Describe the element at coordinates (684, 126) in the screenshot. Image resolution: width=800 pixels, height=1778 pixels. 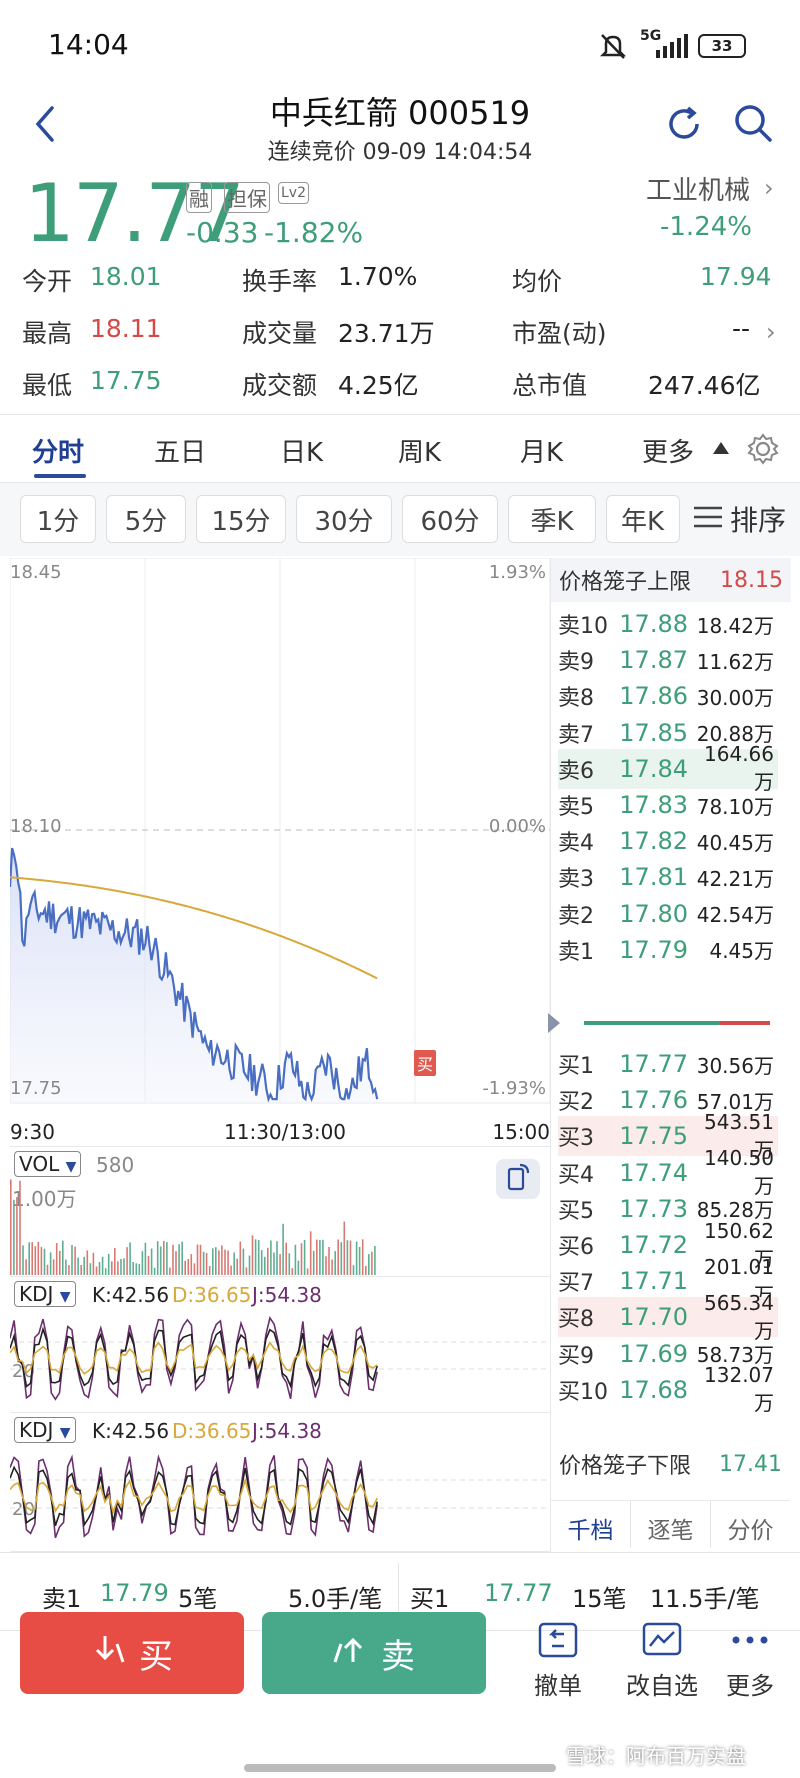
I see `refresh-icon` at that location.